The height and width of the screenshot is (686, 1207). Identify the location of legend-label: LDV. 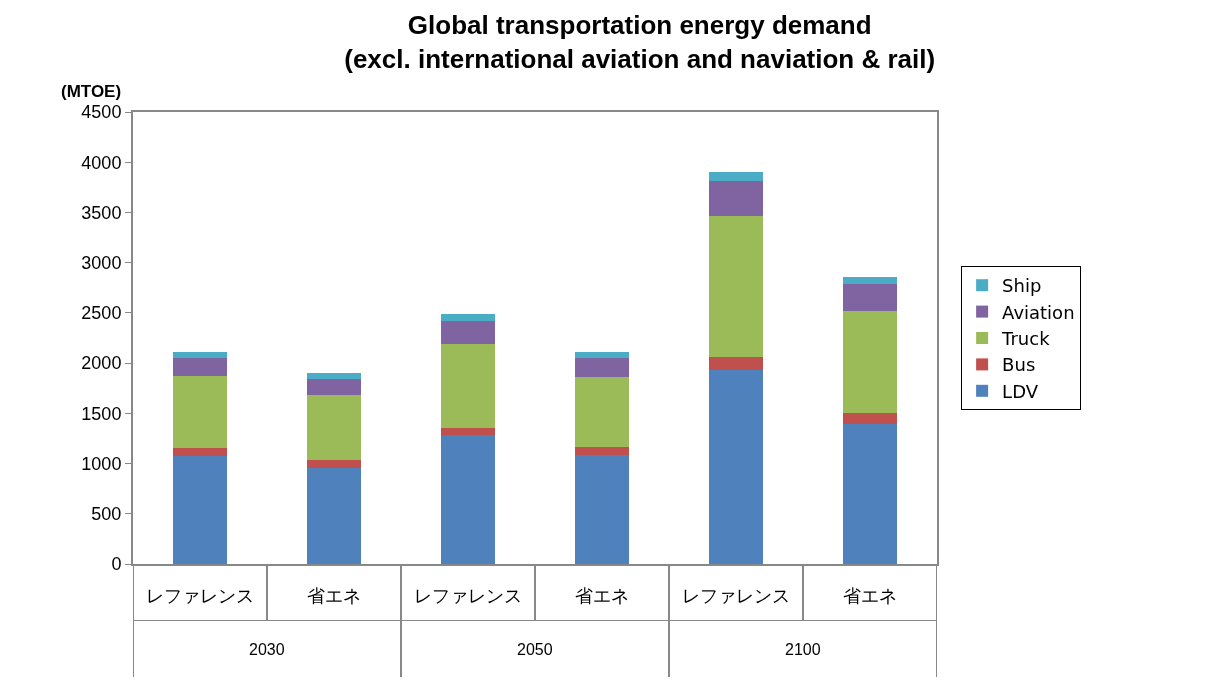
(1020, 391).